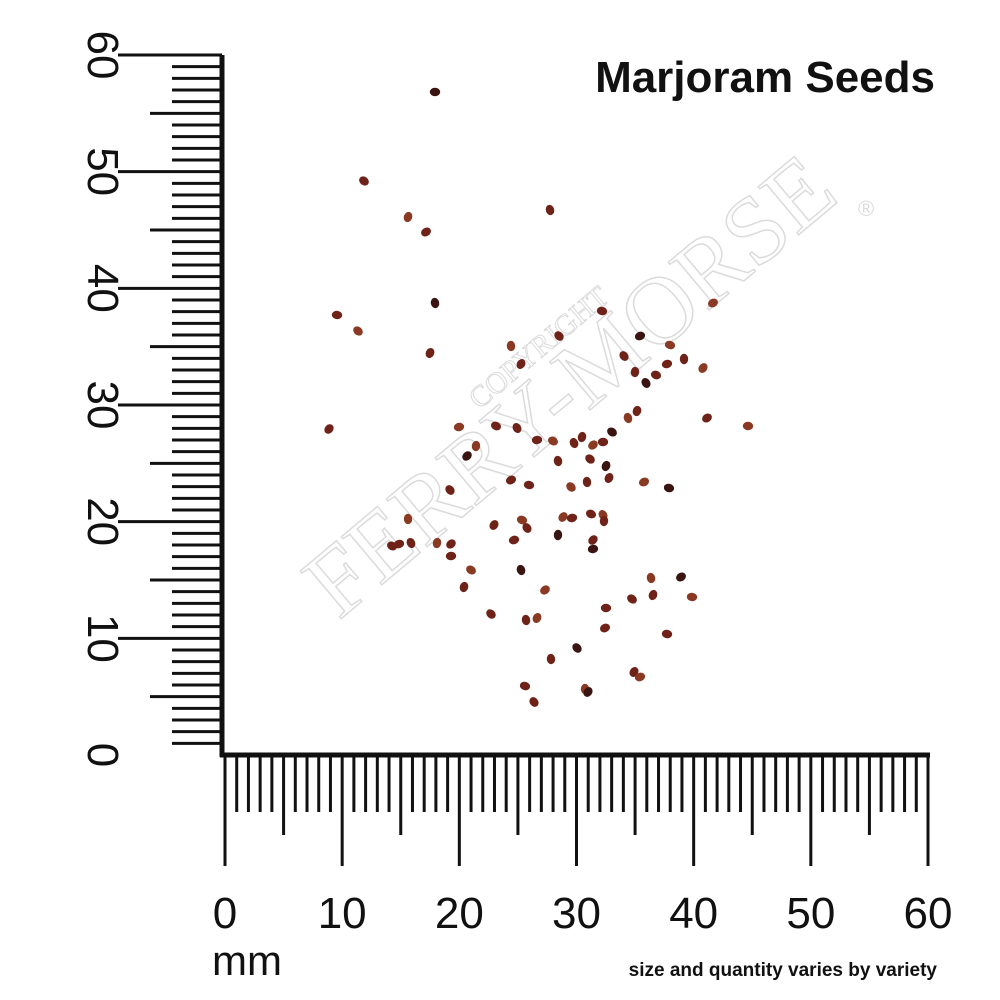 This screenshot has height=1000, width=1000. I want to click on title: Marjoram Seeds, so click(765, 77).